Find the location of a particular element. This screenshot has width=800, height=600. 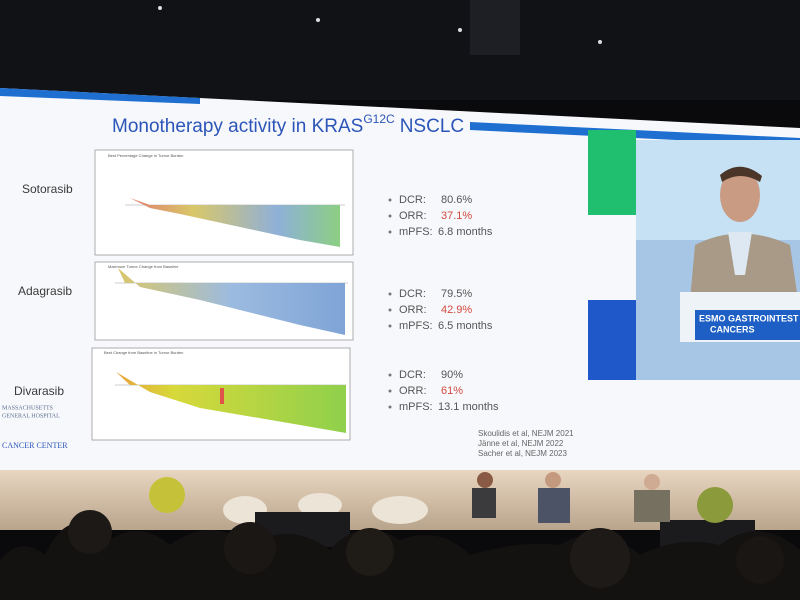

speaker-head is located at coordinates (740, 195).